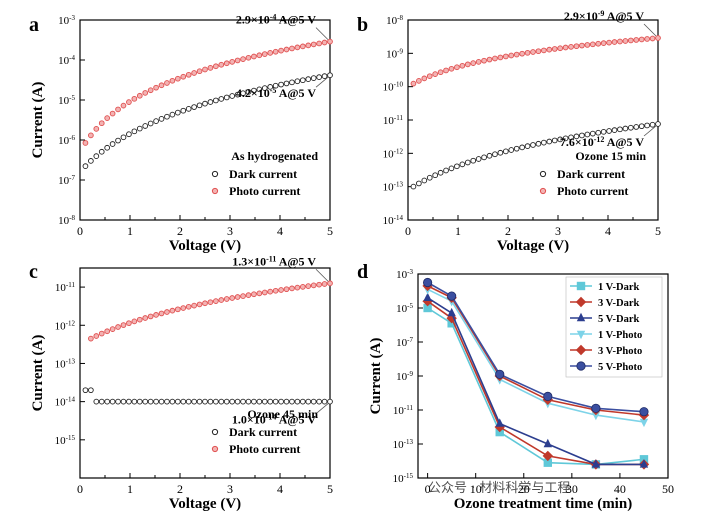 The image size is (722, 522). What do you see at coordinates (543, 174) in the screenshot?
I see `legend-marker-b` at bounding box center [543, 174].